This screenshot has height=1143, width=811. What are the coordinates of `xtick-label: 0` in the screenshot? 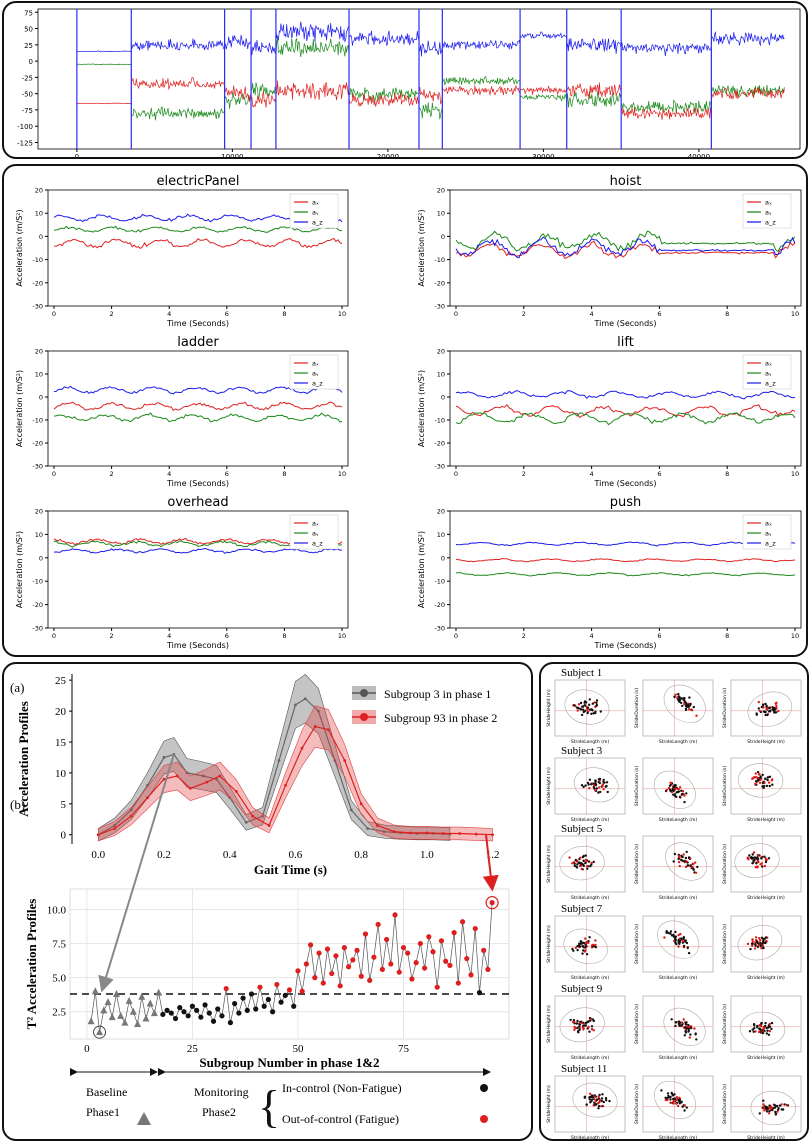 It's located at (456, 314).